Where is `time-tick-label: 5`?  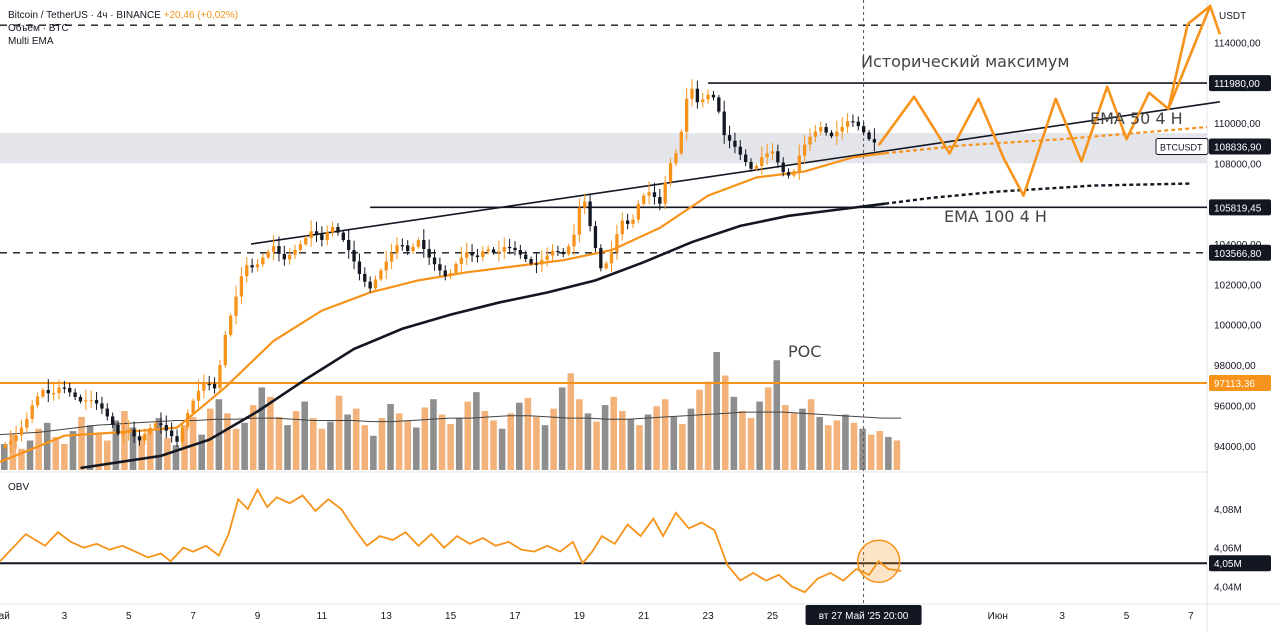 time-tick-label: 5 is located at coordinates (1127, 616).